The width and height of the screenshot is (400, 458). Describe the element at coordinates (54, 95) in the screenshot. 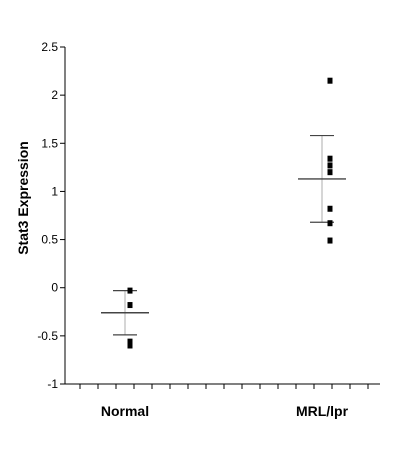

I see `y-tick-label: 2` at that location.